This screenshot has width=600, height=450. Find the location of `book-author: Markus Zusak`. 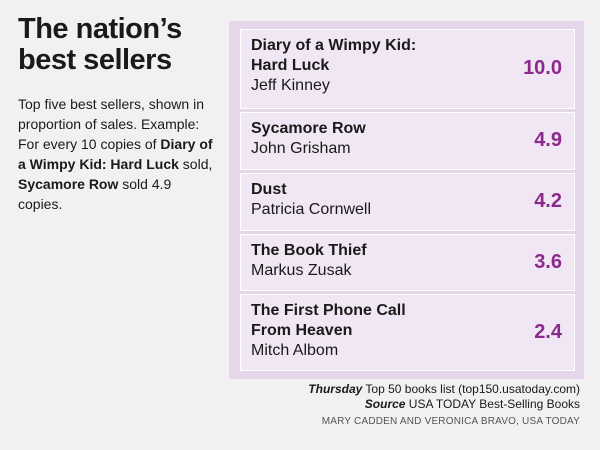

book-author: Markus Zusak is located at coordinates (301, 270).